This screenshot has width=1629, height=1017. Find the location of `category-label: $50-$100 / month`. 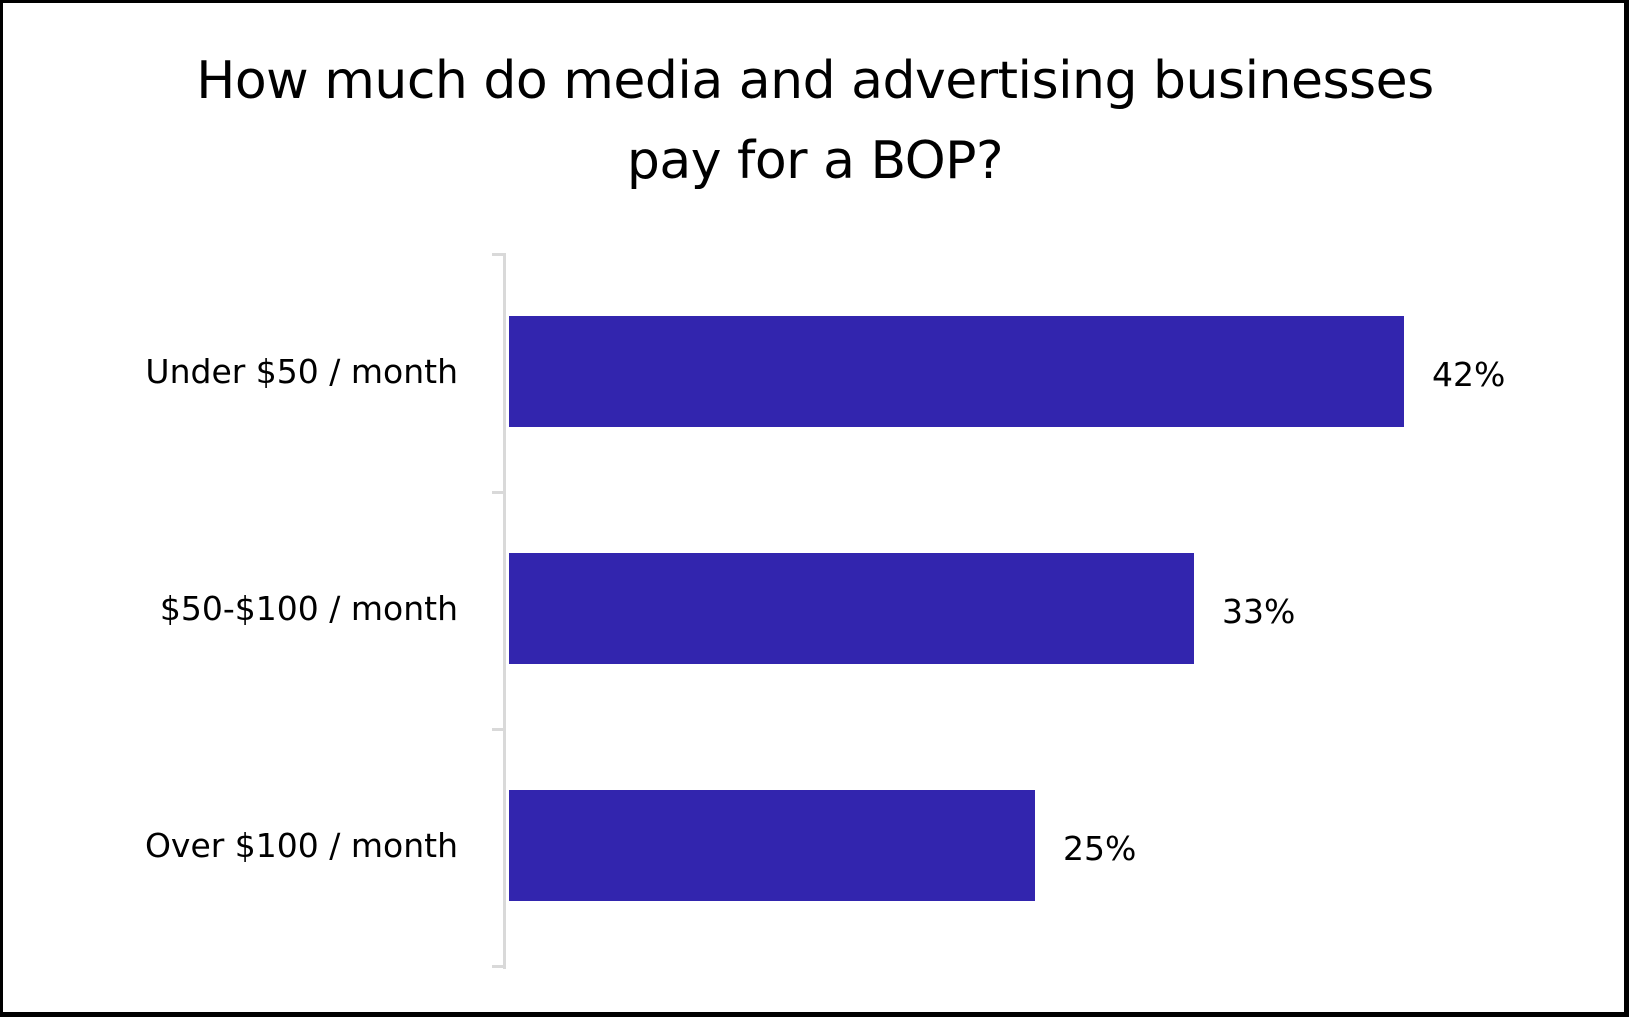

category-label: $50-$100 / month is located at coordinates (308, 608).